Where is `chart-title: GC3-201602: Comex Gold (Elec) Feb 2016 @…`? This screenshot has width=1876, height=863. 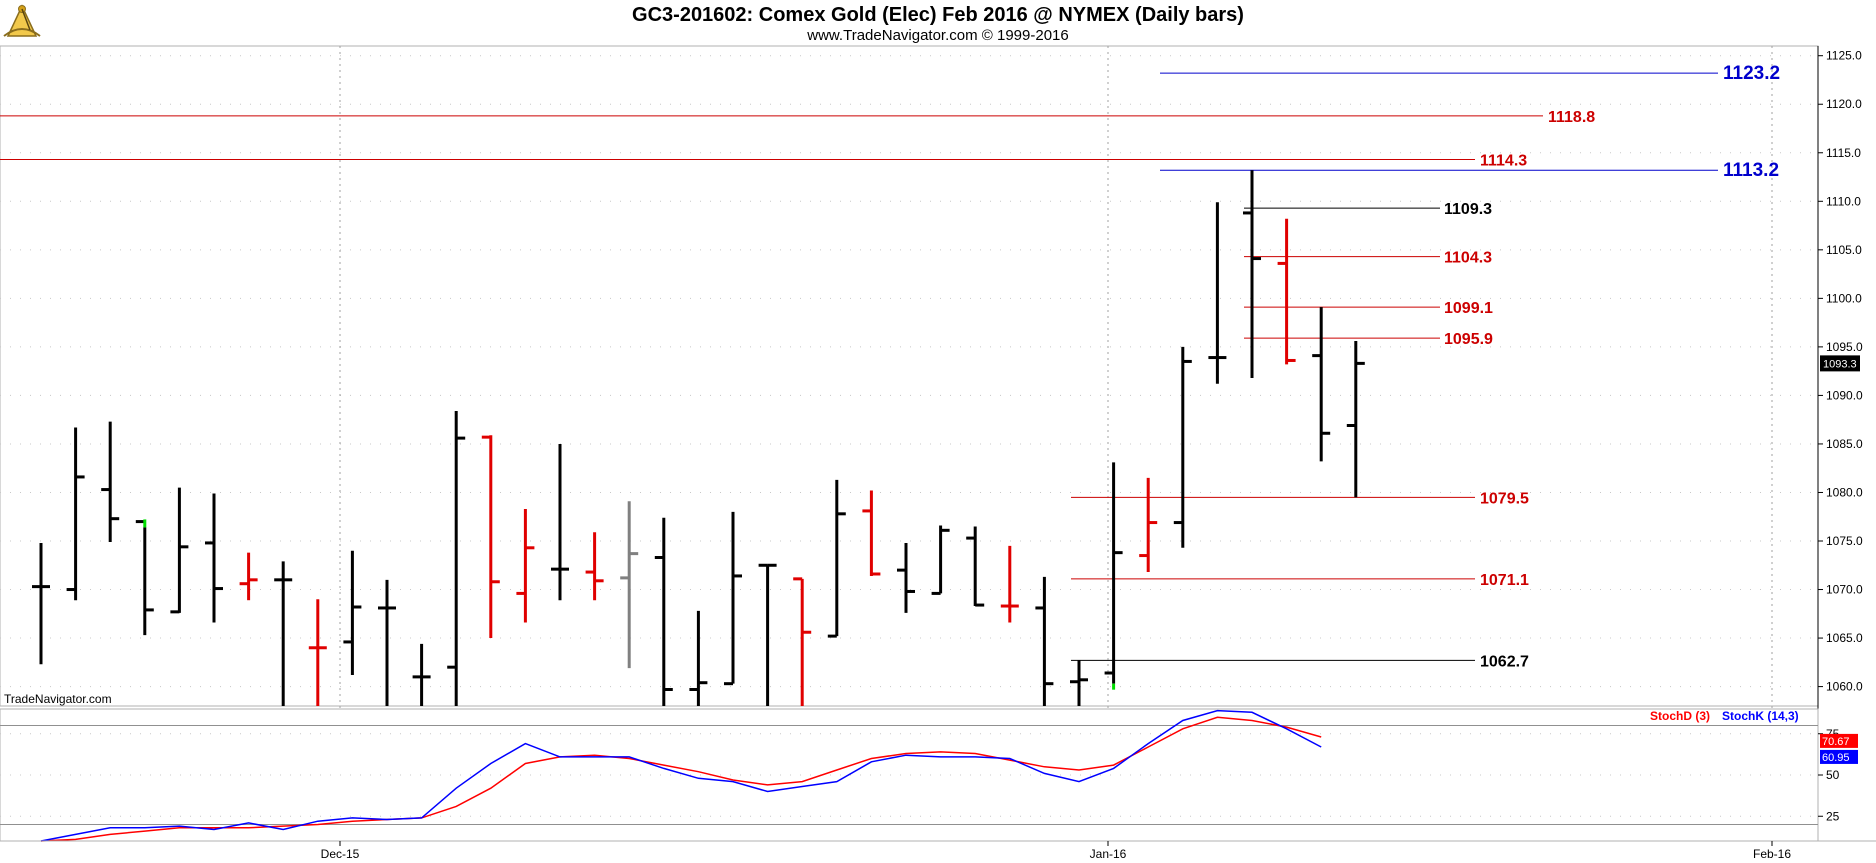 chart-title: GC3-201602: Comex Gold (Elec) Feb 2016 @… is located at coordinates (938, 15).